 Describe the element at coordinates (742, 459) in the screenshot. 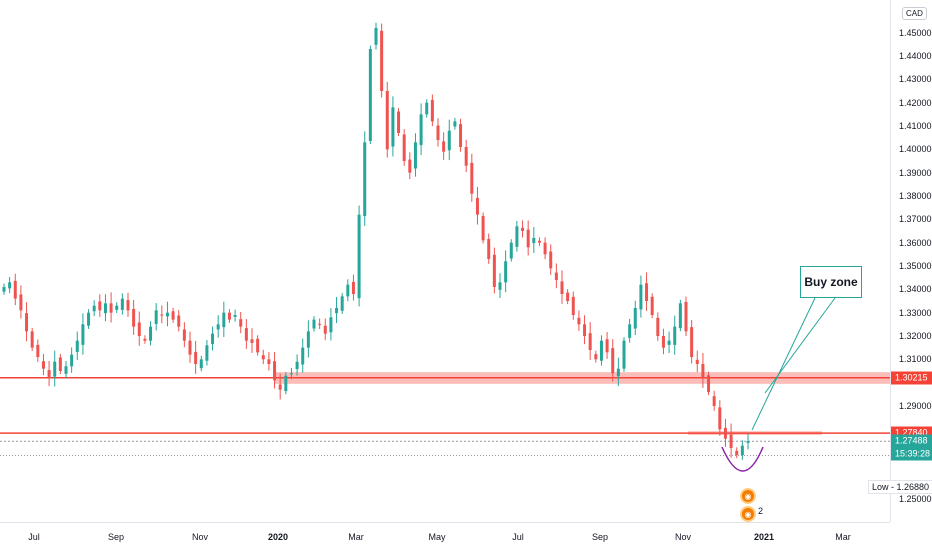

I see `bottom-curve` at that location.